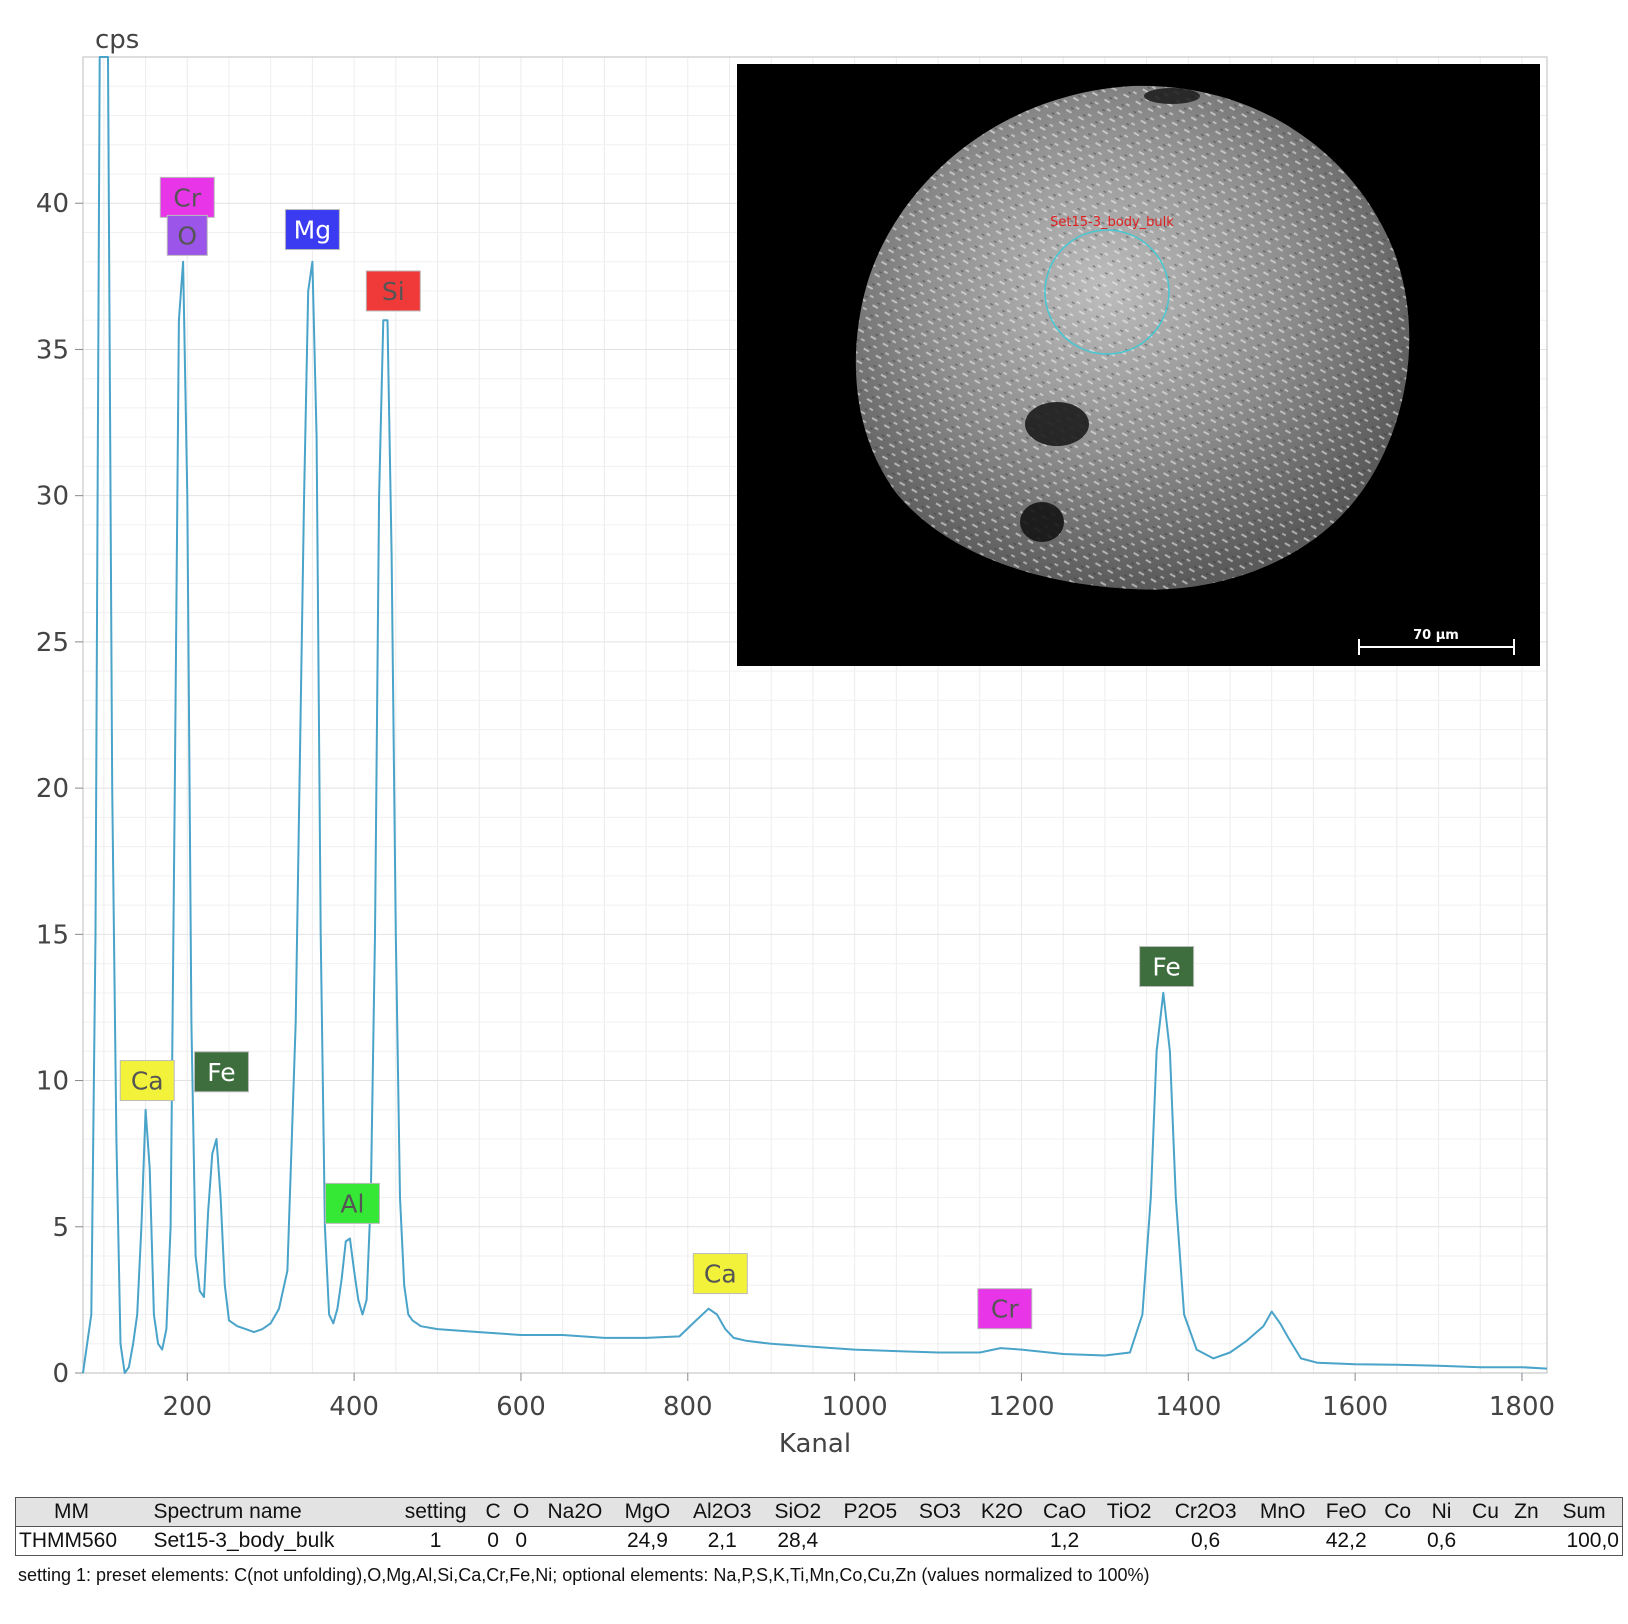  Describe the element at coordinates (1107, 292) in the screenshot. I see `analysis-region-circle` at that location.